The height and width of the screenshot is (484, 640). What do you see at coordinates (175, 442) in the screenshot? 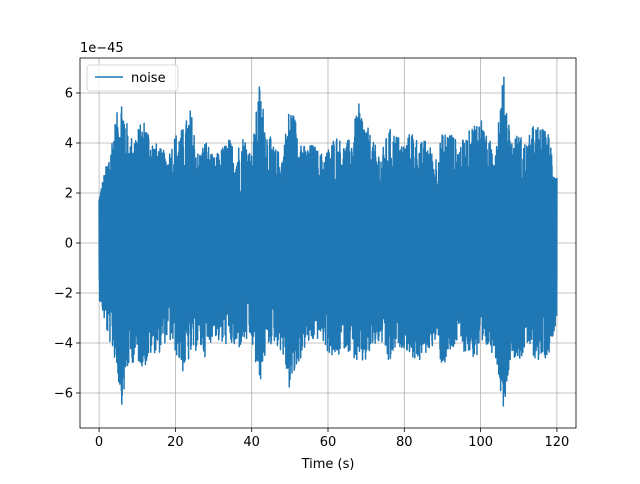
I see `x-tick-label: 20` at bounding box center [175, 442].